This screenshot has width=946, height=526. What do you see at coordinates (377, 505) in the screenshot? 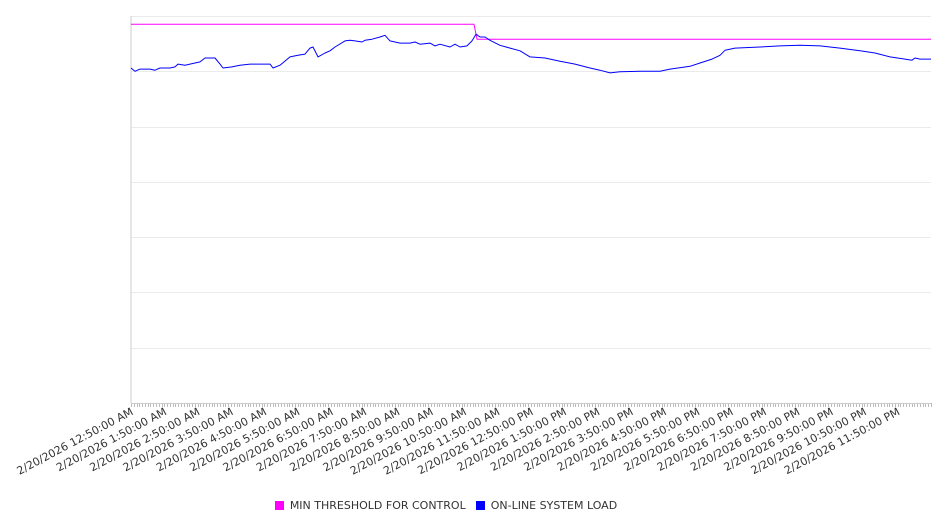
I see `legend-label-threshold: MIN THRESHOLD FOR CONTROL` at bounding box center [377, 505].